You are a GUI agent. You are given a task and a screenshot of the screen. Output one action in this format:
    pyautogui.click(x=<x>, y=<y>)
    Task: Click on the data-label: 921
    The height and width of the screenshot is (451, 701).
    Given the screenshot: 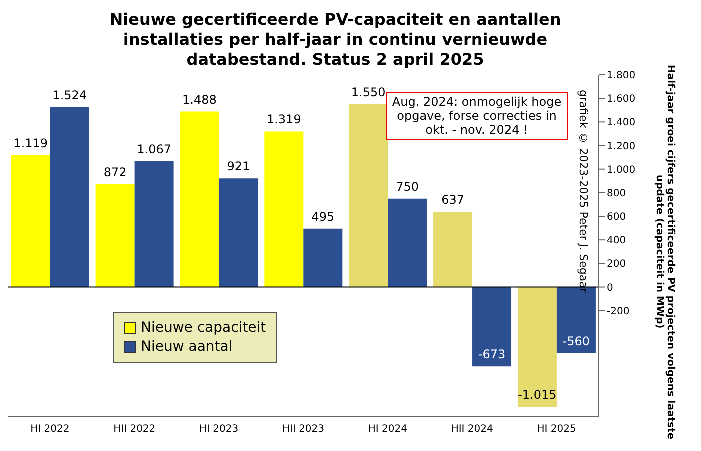 What is the action you would take?
    pyautogui.click(x=238, y=167)
    